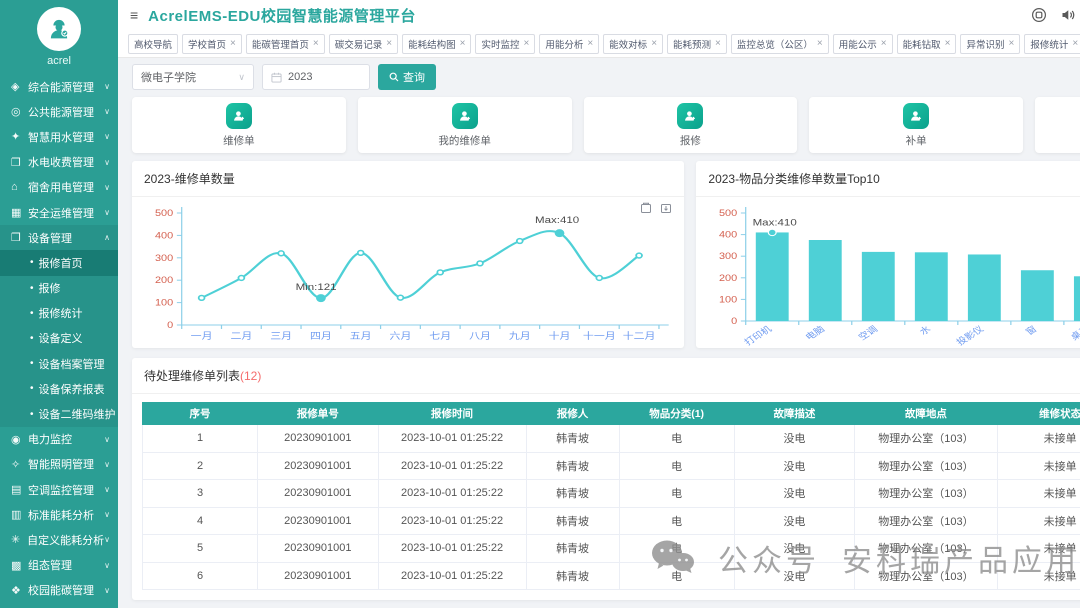 This screenshot has width=1080, height=608. Describe the element at coordinates (59, 590) in the screenshot. I see `sidebar-item: ❖ 校园能碳管理 ∨` at that location.